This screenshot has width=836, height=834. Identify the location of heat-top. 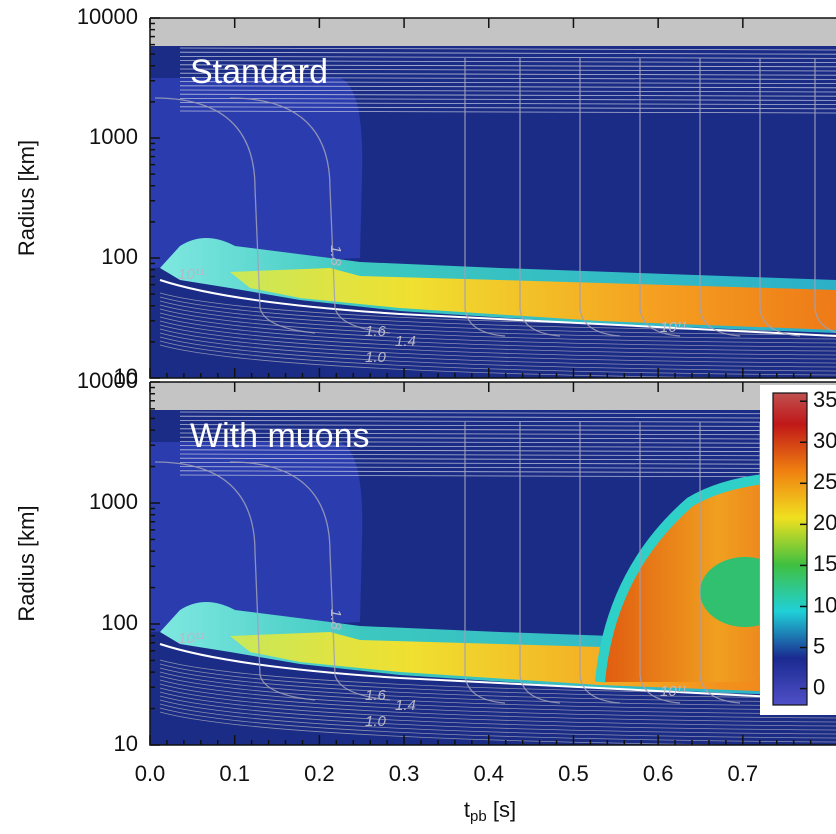
(493, 396).